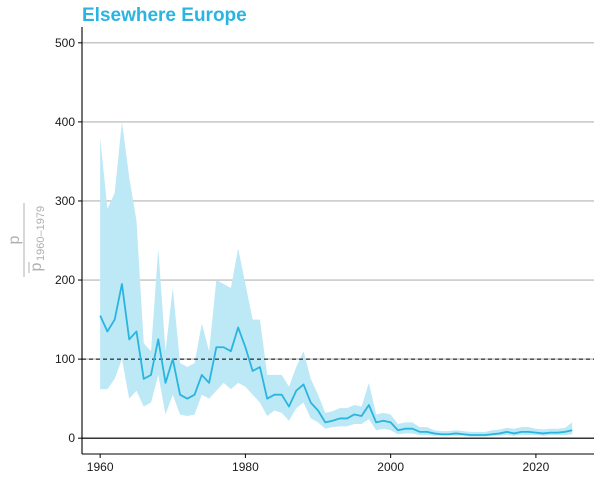  I want to click on x-tick-labels: 1960 1980 2000 2020, so click(318, 464).